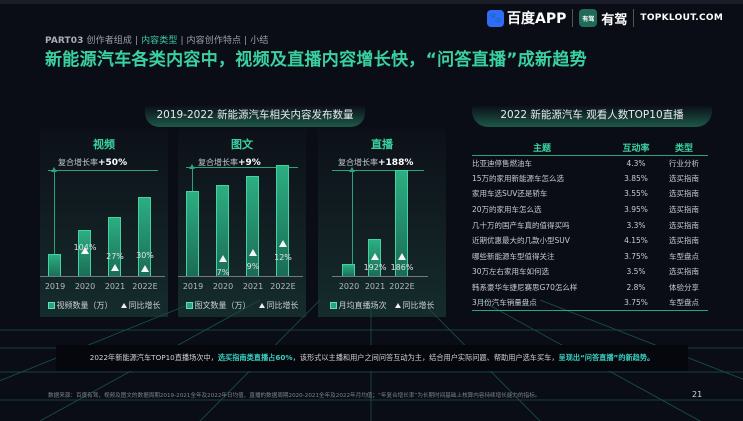 This screenshot has height=421, width=743. Describe the element at coordinates (402, 267) in the screenshot. I see `livestream-growth-2022e: 186%` at that location.